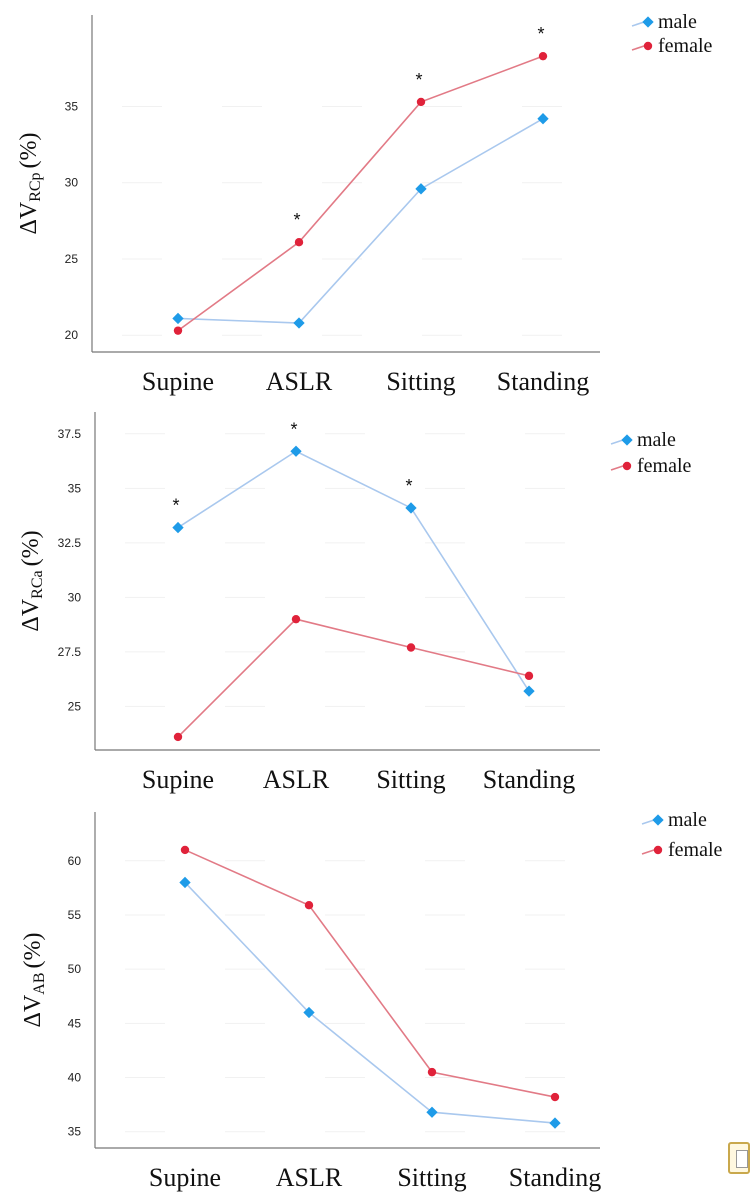 This screenshot has width=750, height=1202. I want to click on y-axis-label: ΔVRCp(%), so click(30, 183).